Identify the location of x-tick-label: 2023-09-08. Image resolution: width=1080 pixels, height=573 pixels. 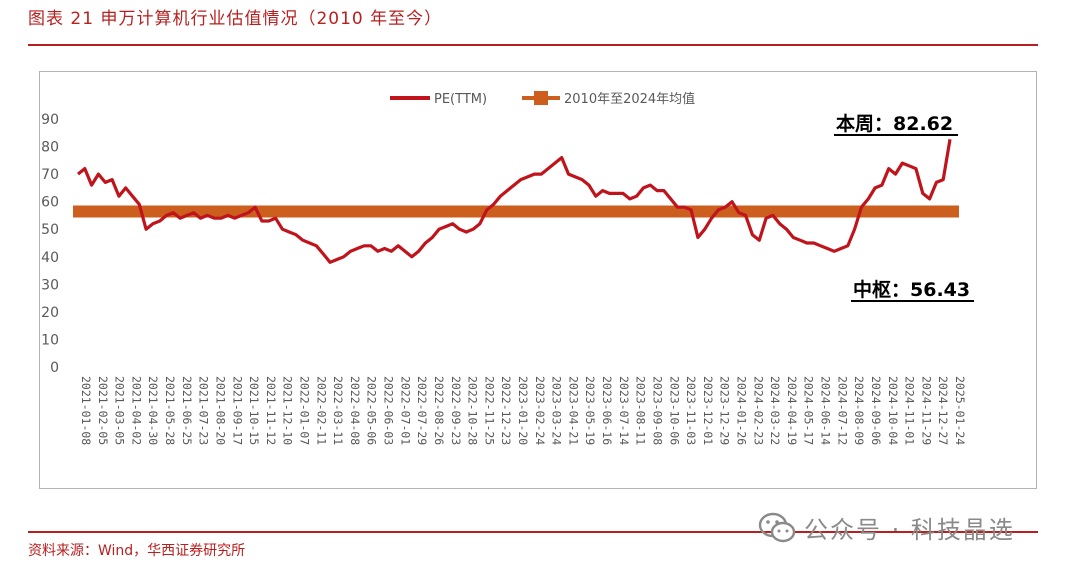
(657, 410).